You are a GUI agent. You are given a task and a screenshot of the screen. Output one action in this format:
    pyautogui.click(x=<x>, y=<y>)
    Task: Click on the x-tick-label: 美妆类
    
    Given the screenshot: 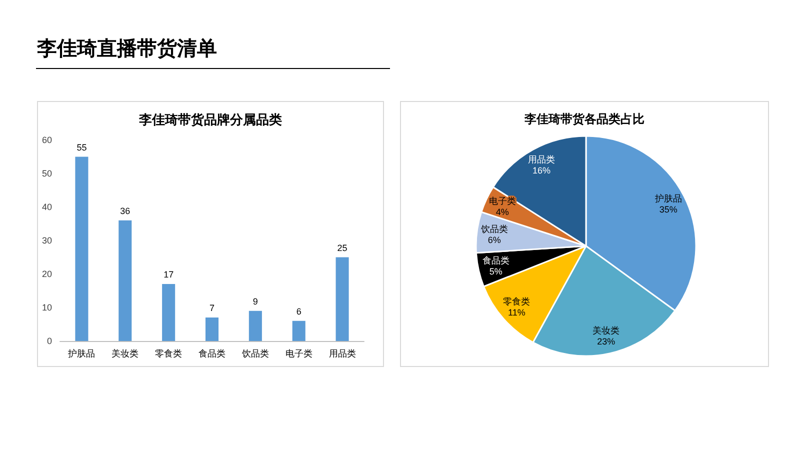 What is the action you would take?
    pyautogui.click(x=125, y=353)
    